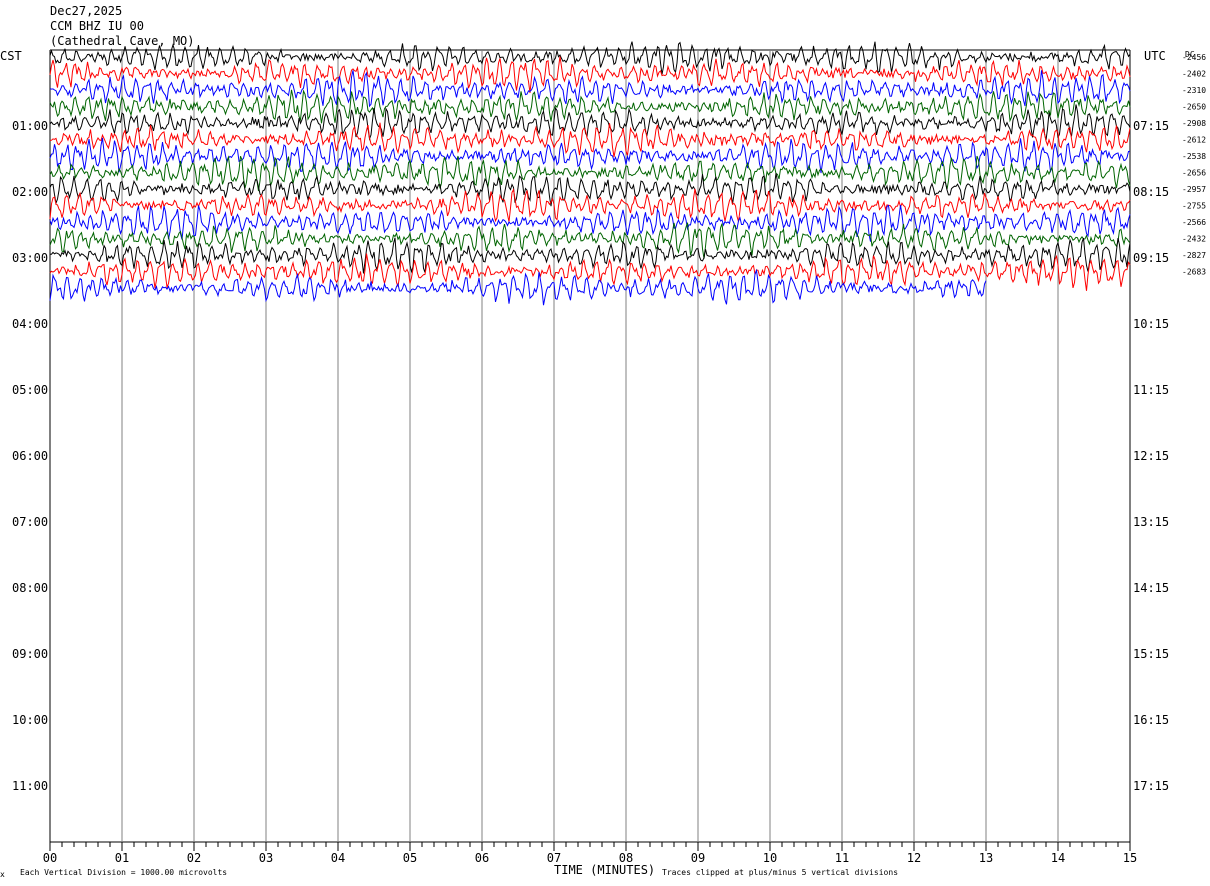  What do you see at coordinates (1190, 54) in the screenshot?
I see `dc-header-label: DC` at bounding box center [1190, 54].